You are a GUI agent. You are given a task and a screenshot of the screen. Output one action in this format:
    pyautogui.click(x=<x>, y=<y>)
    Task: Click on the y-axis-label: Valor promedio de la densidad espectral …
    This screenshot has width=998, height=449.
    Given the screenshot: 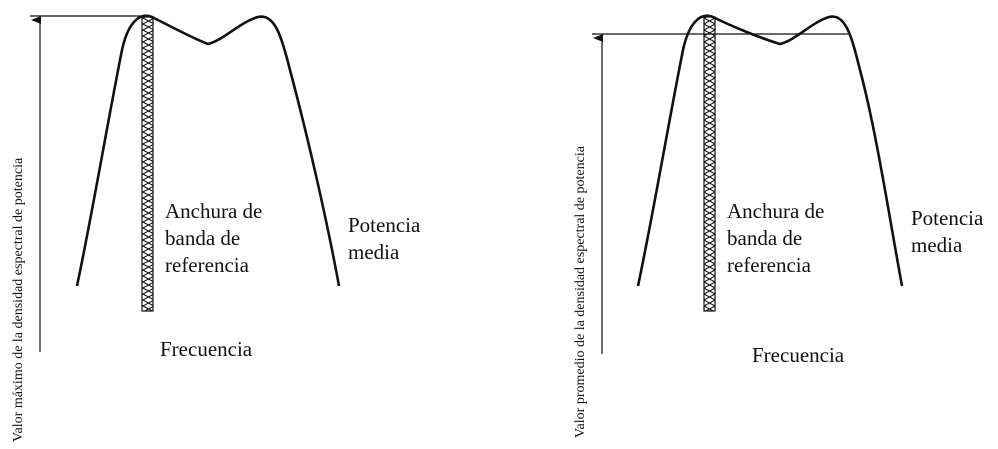 What is the action you would take?
    pyautogui.click(x=580, y=291)
    